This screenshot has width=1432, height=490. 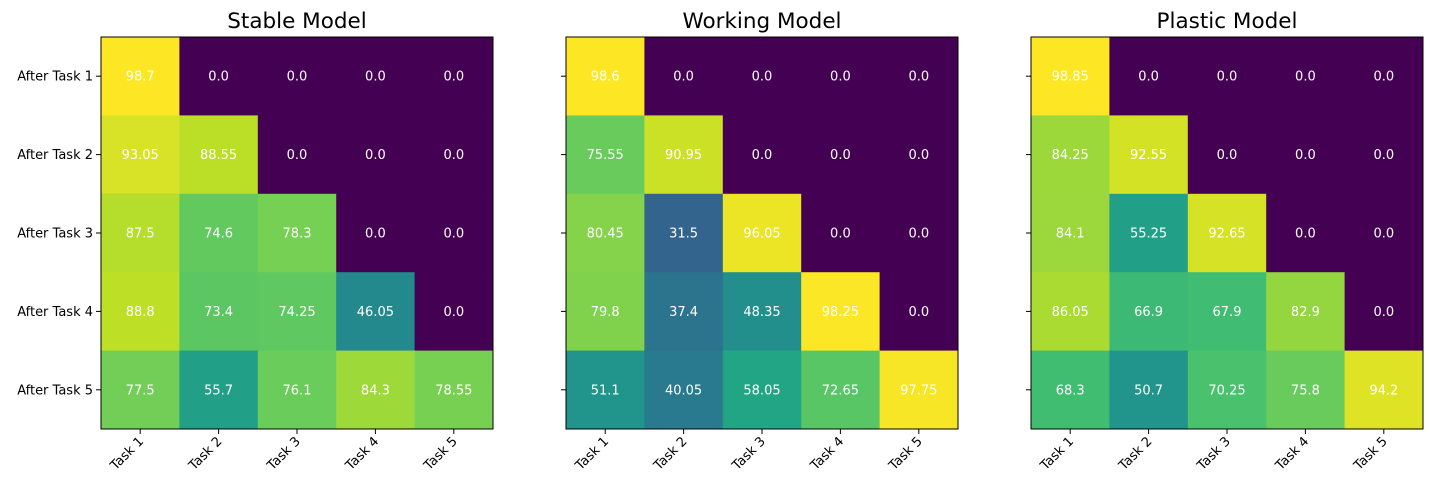 What do you see at coordinates (1383, 390) in the screenshot?
I see `cell-value-label: 94.2` at bounding box center [1383, 390].